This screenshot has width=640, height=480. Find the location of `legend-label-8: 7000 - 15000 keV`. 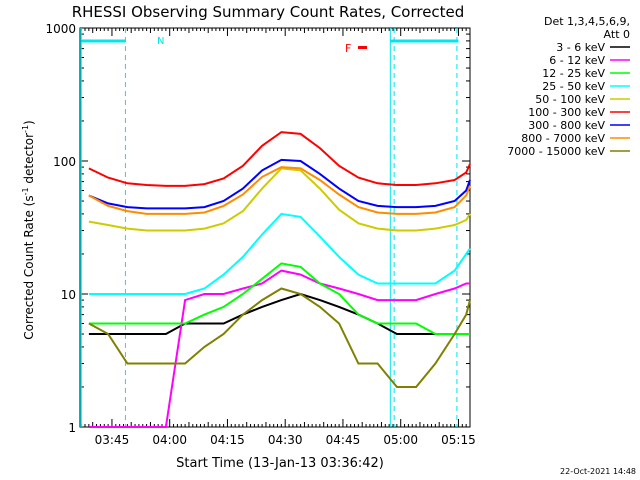

legend-label-8: 7000 - 15000 keV is located at coordinates (556, 151).